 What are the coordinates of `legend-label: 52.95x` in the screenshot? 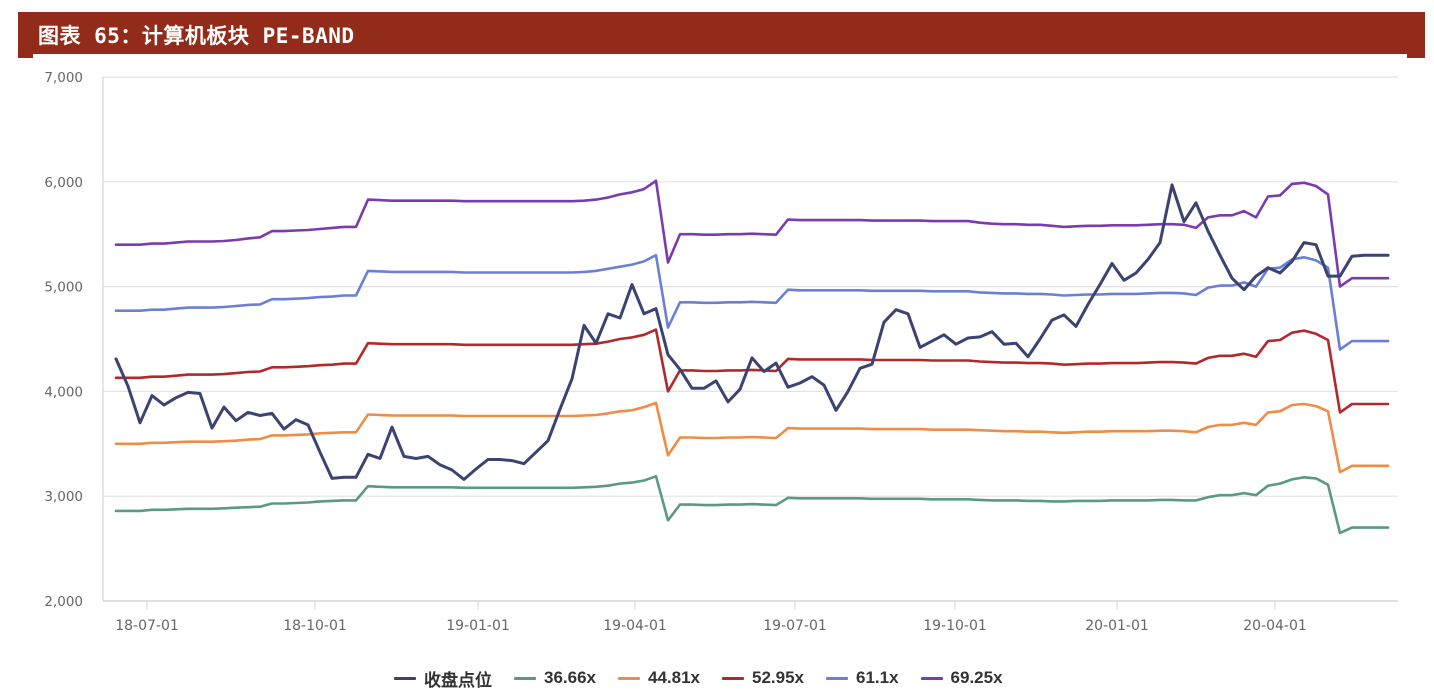 It's located at (778, 677).